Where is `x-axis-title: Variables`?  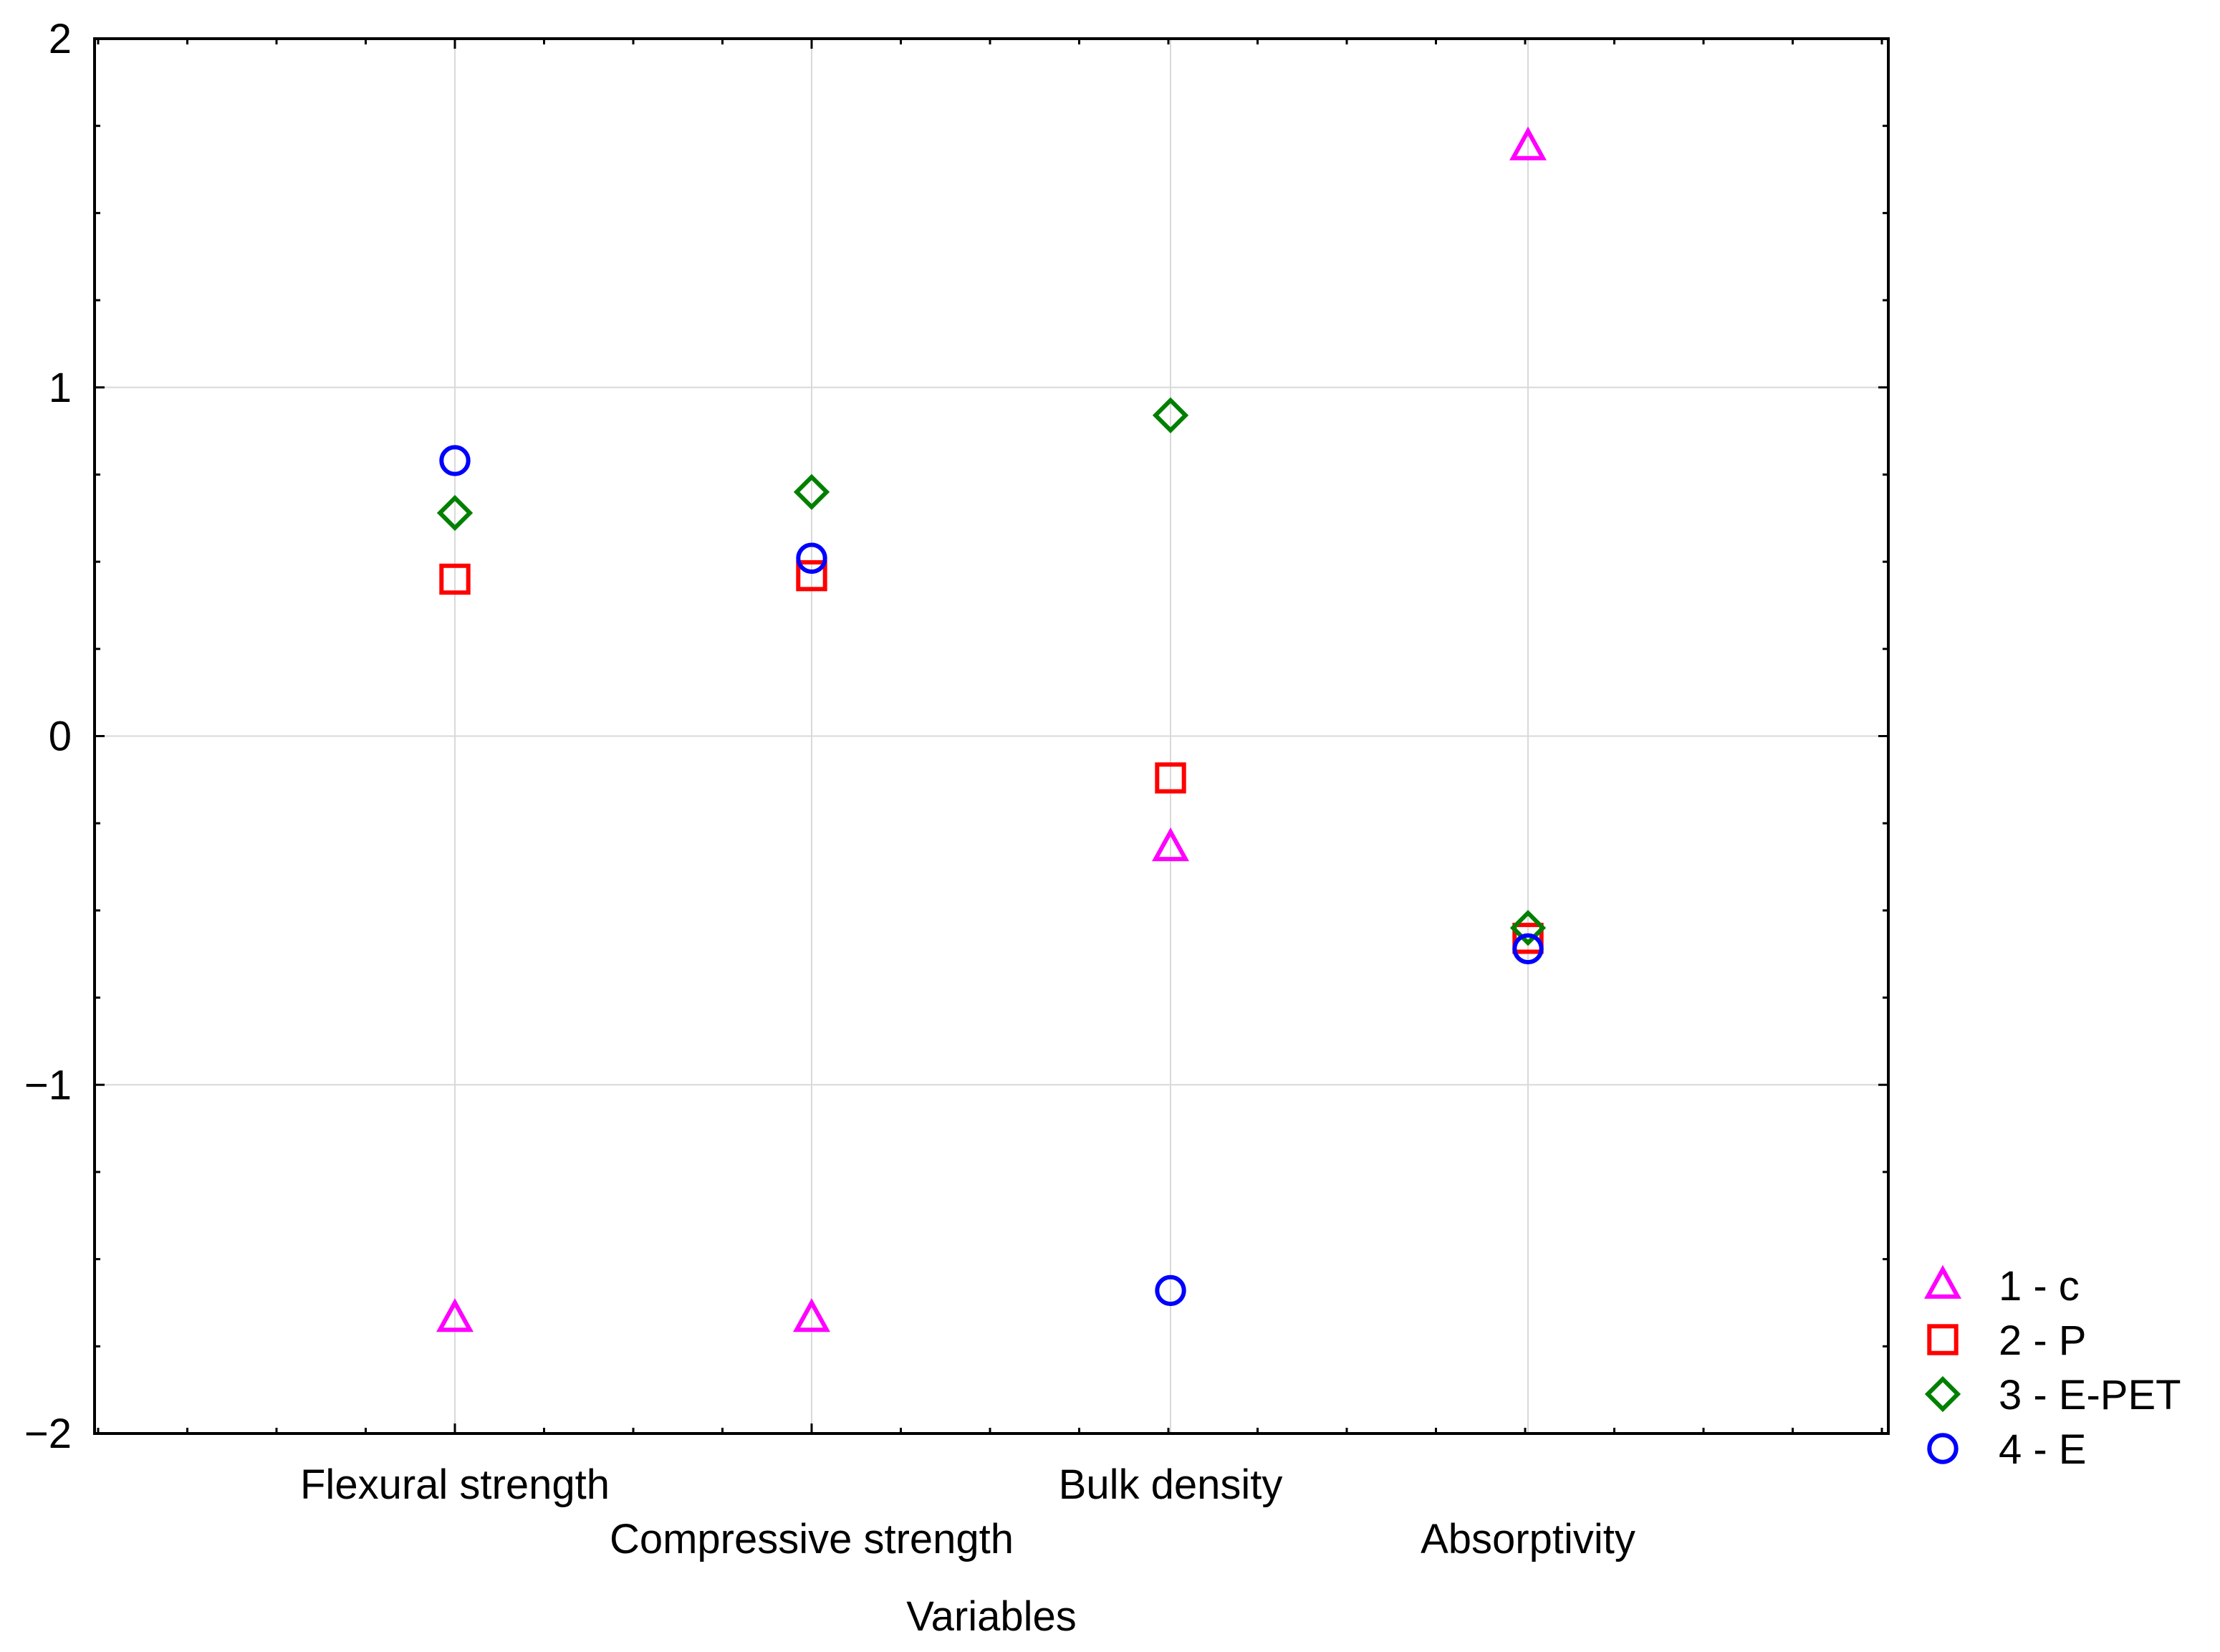 x-axis-title: Variables is located at coordinates (991, 1616).